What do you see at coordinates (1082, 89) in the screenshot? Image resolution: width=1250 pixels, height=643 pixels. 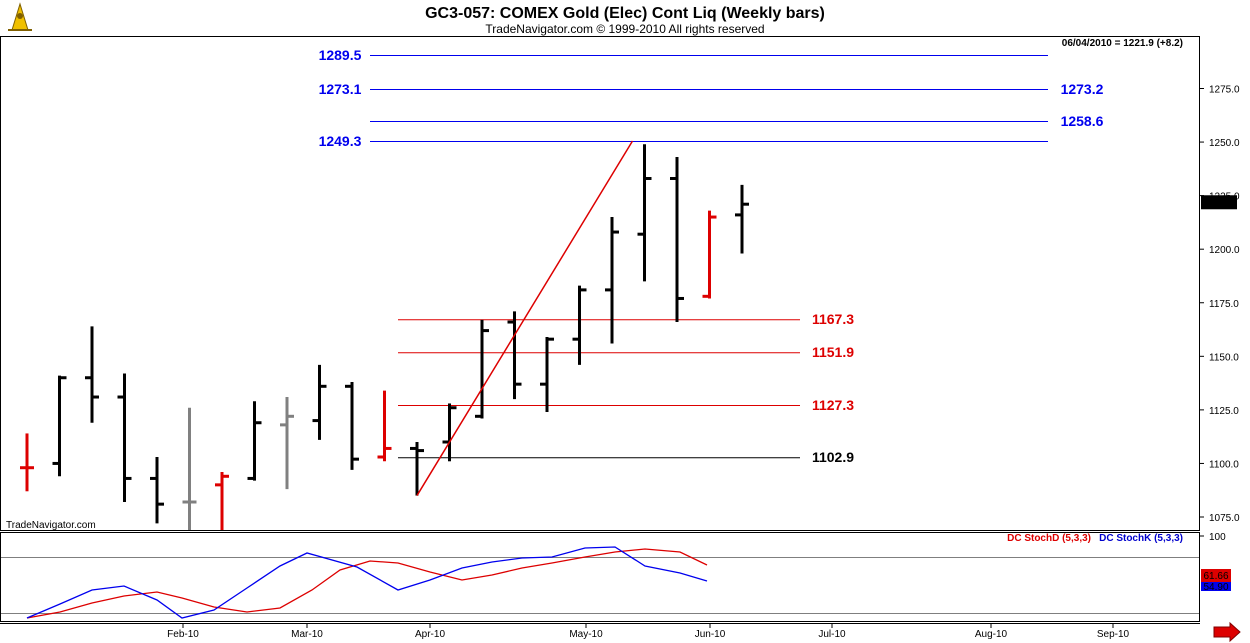 I see `level-label: 1273.2` at bounding box center [1082, 89].